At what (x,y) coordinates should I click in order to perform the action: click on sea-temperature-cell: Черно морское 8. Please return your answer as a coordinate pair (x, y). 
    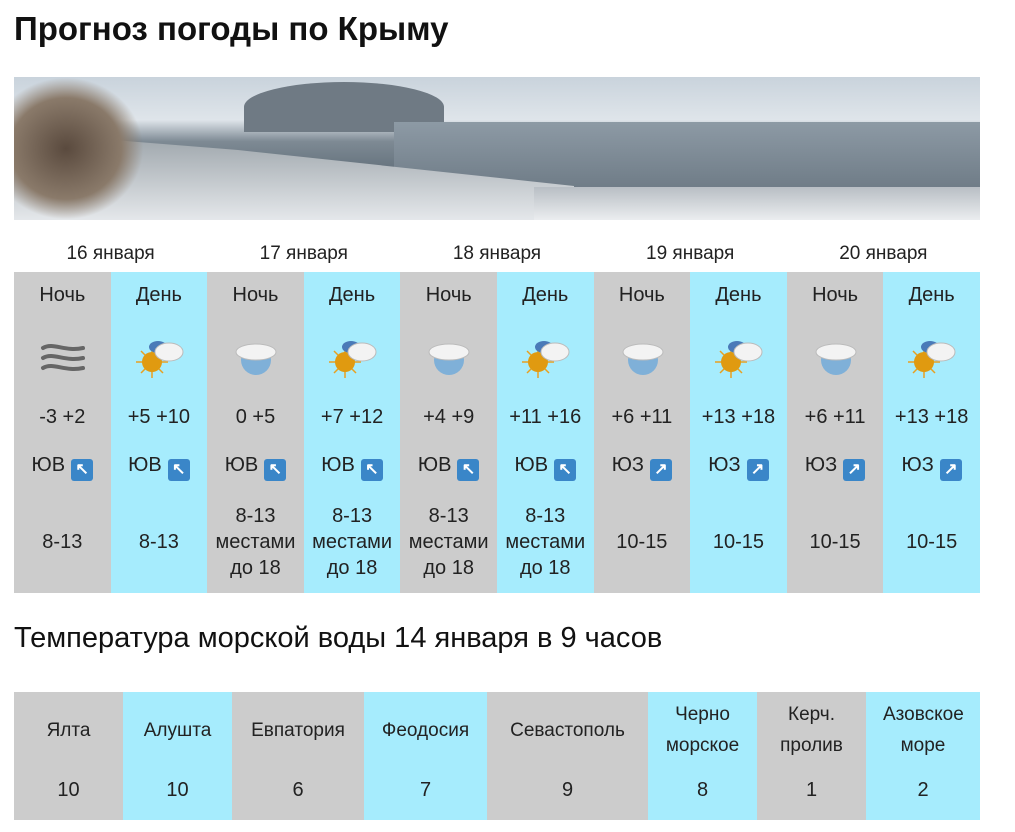
    Looking at the image, I should click on (702, 756).